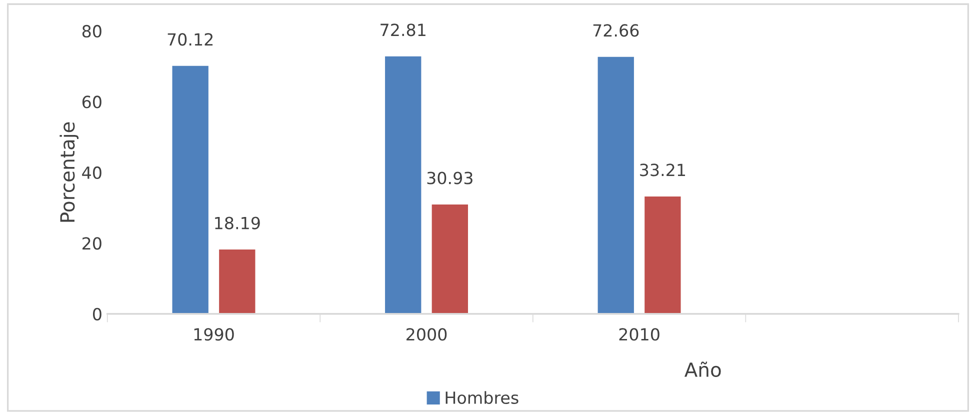 The image size is (976, 413). What do you see at coordinates (616, 30) in the screenshot?
I see `data-label: 72.66` at bounding box center [616, 30].